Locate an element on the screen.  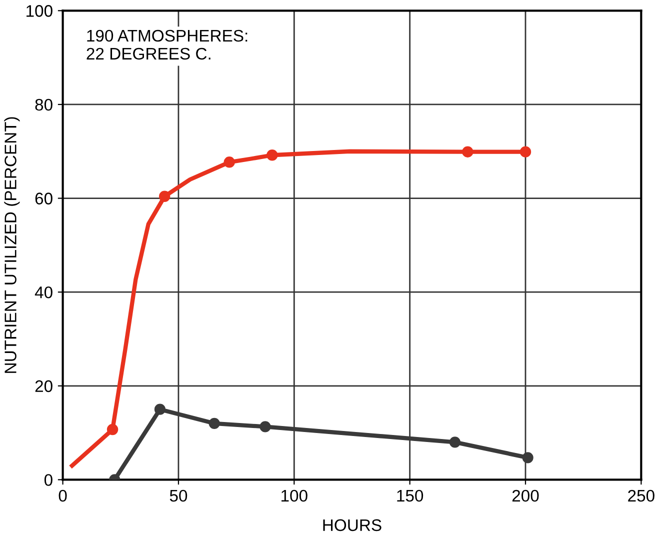
x-tick-label: 50 is located at coordinates (179, 496).